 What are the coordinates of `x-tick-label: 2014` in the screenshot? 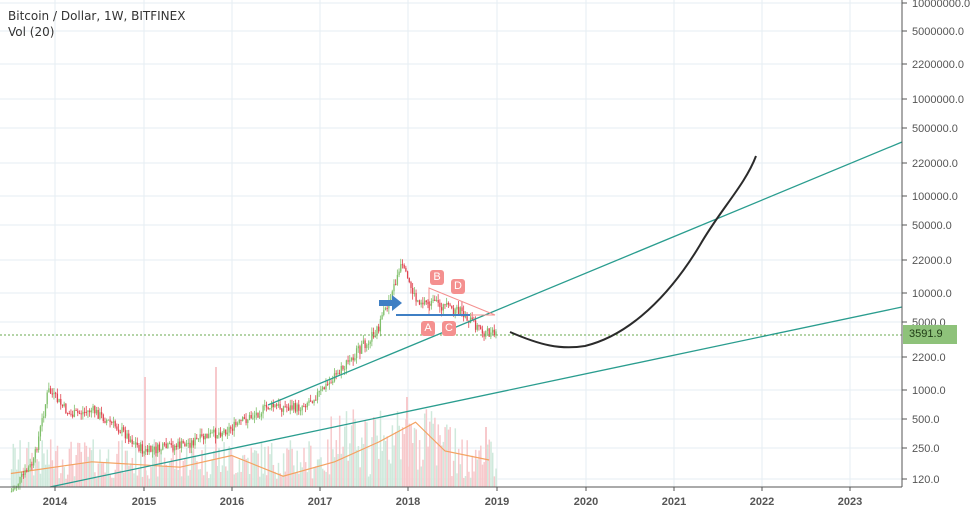 It's located at (55, 502).